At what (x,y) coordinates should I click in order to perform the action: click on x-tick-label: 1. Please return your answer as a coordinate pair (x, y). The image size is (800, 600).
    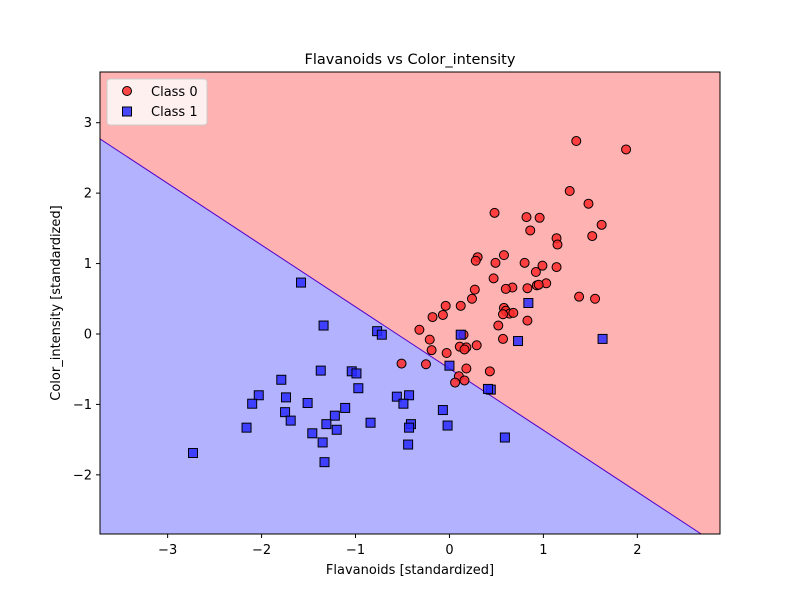
    Looking at the image, I should click on (543, 550).